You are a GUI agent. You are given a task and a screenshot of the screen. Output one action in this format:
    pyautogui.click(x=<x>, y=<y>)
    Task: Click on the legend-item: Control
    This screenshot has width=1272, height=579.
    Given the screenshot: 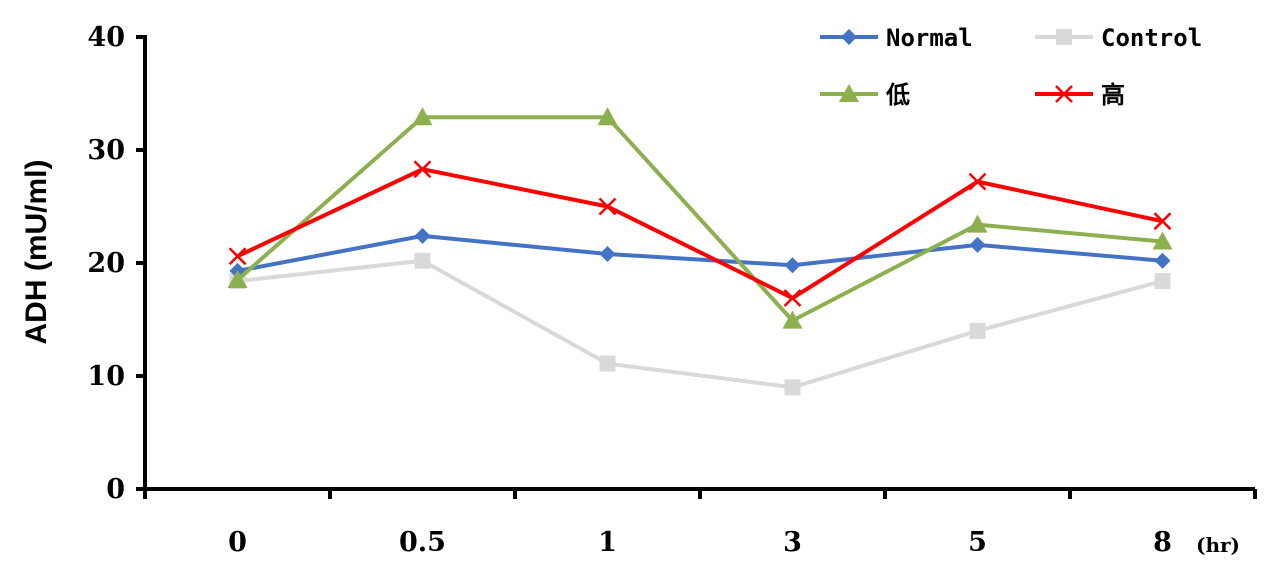 What is the action you would take?
    pyautogui.click(x=1118, y=38)
    